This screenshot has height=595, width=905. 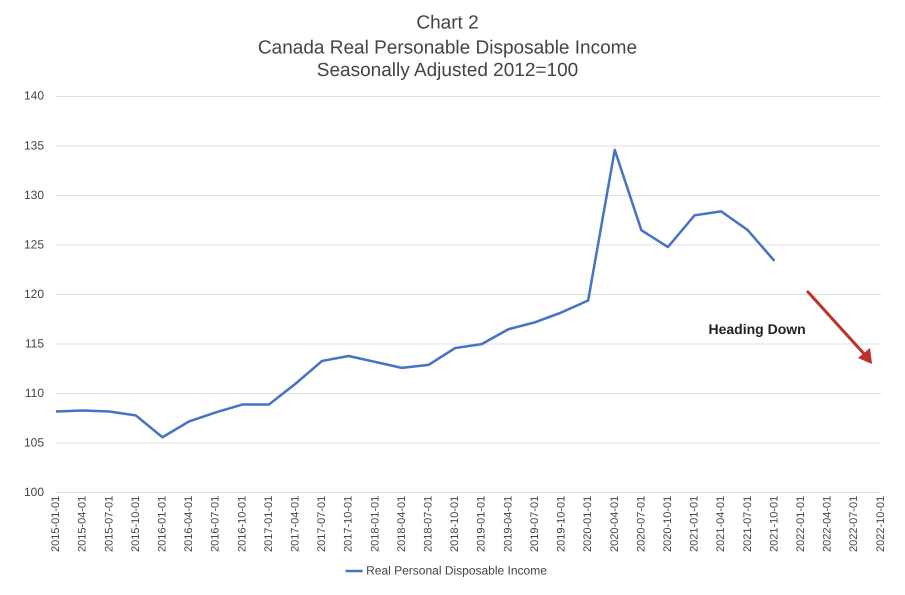 What do you see at coordinates (34, 393) in the screenshot?
I see `y-tick-label: 110` at bounding box center [34, 393].